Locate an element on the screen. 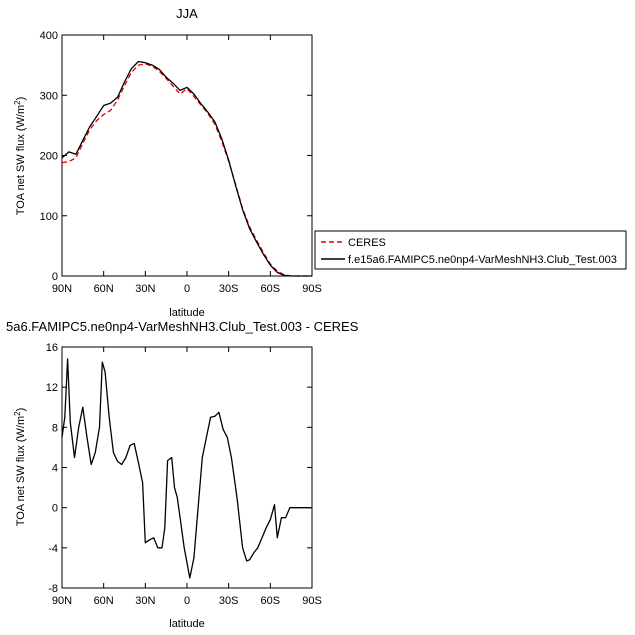 Image resolution: width=635 pixels, height=635 pixels. top-chart-x-axis-title: latitude is located at coordinates (186, 313).